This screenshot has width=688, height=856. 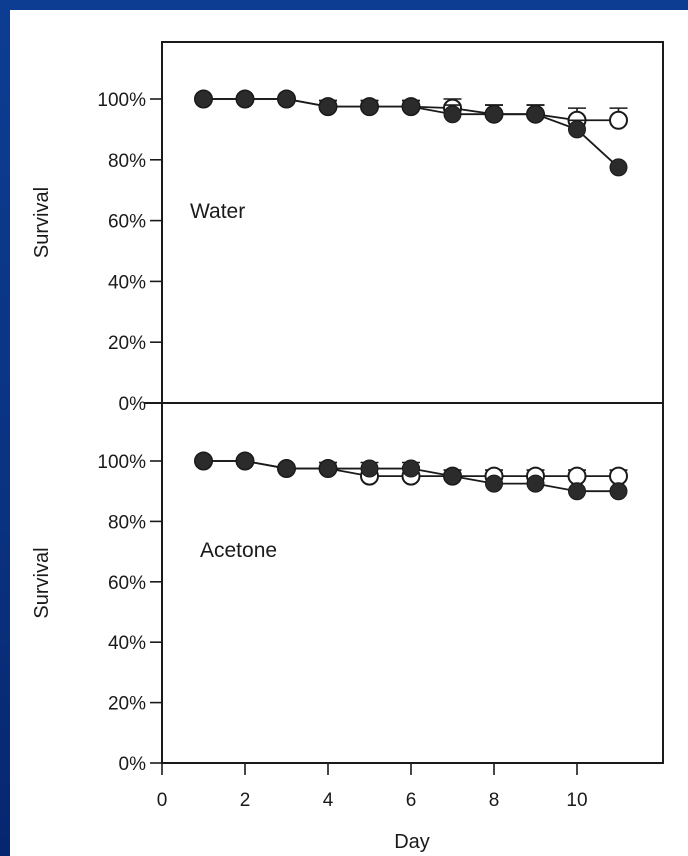 What do you see at coordinates (411, 800) in the screenshot?
I see `x-tick-label: 6` at bounding box center [411, 800].